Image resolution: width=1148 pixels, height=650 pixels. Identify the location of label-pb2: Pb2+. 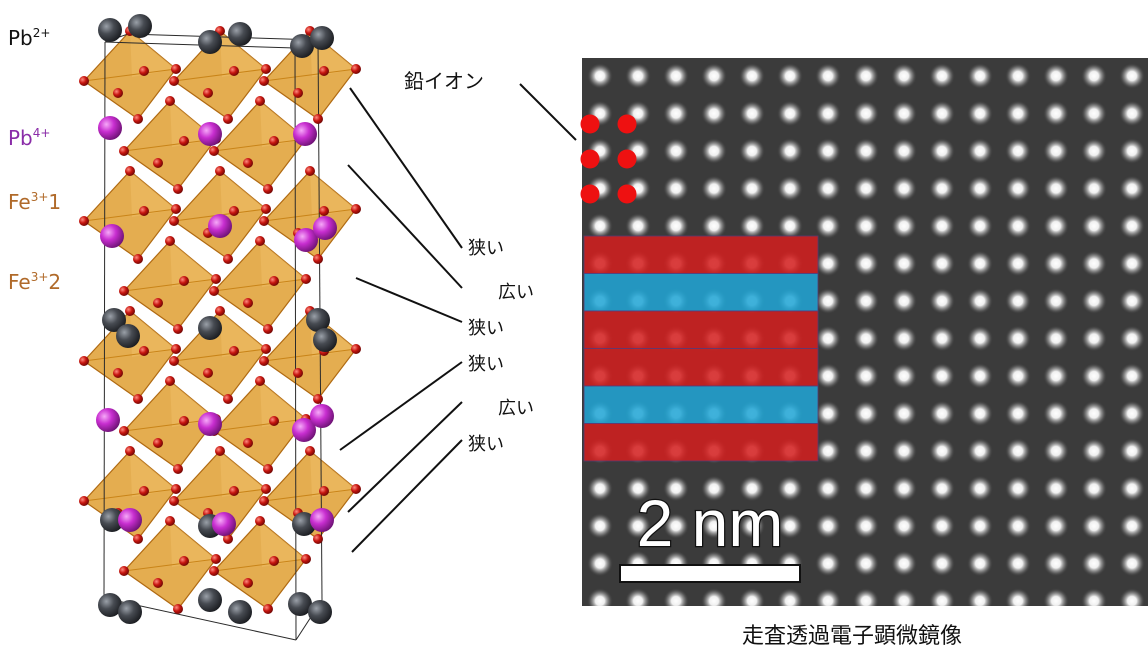
(29, 38).